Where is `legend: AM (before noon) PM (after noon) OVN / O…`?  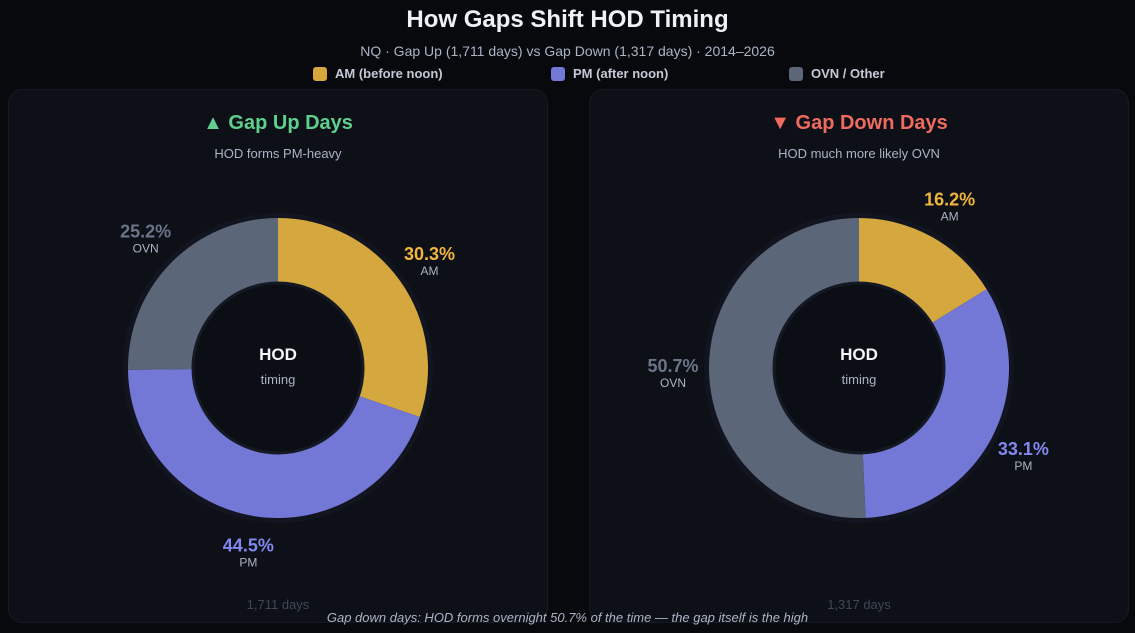
legend: AM (before noon) PM (after noon) OVN / O… is located at coordinates (567, 75).